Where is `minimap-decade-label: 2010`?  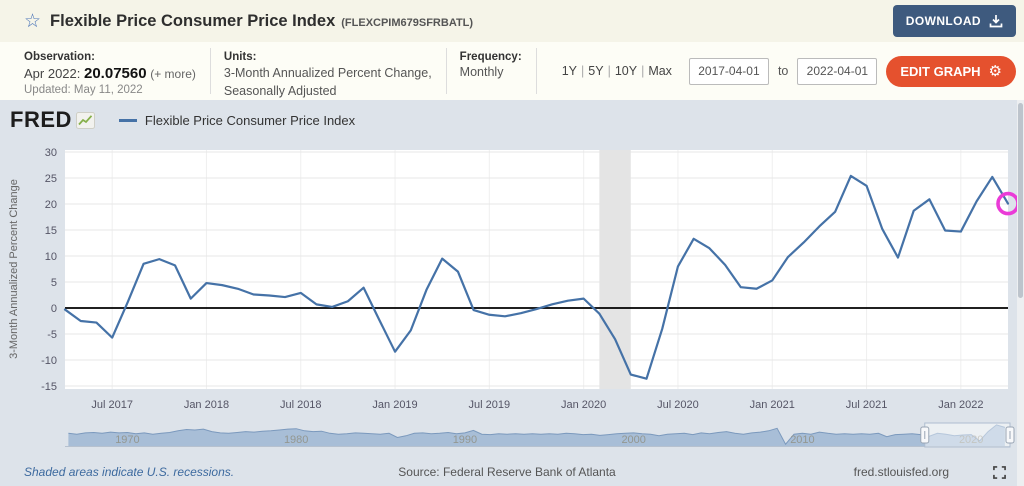 minimap-decade-label: 2010 is located at coordinates (802, 440).